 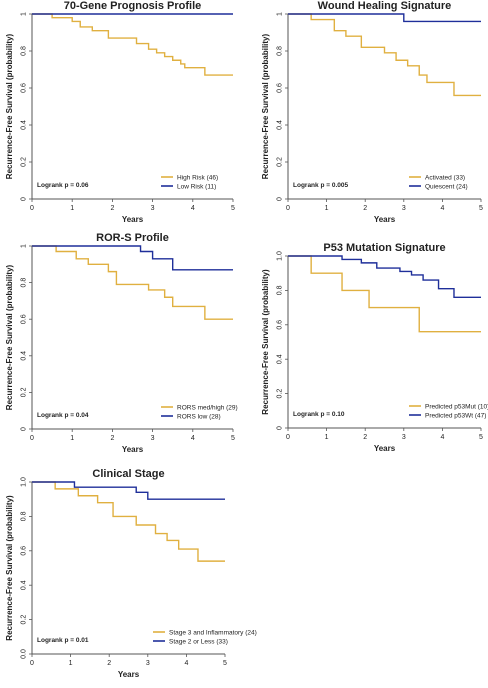 I want to click on legend-entry-2: Low Risk (11), so click(x=196, y=186).